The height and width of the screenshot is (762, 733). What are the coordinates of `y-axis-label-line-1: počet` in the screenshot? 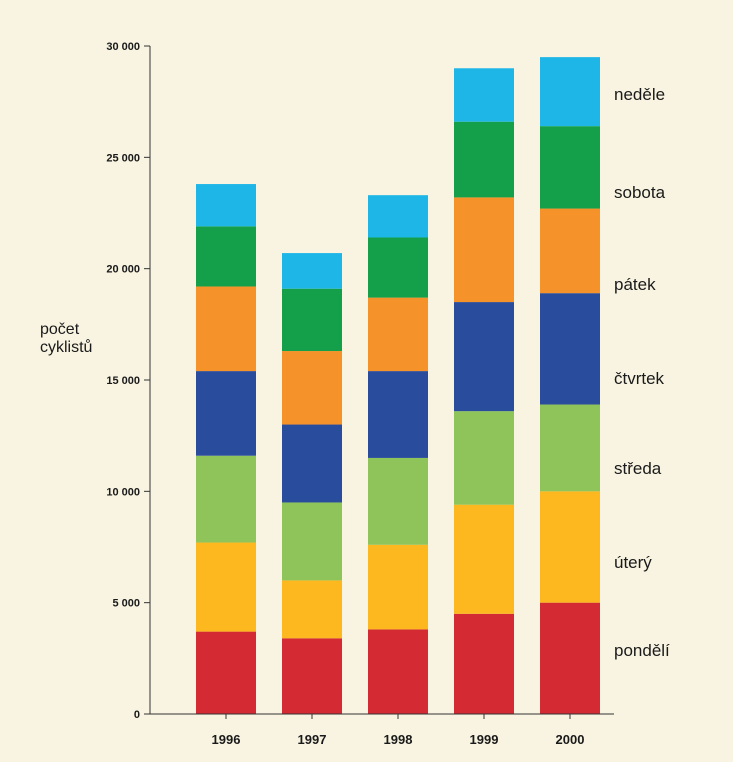 It's located at (60, 329).